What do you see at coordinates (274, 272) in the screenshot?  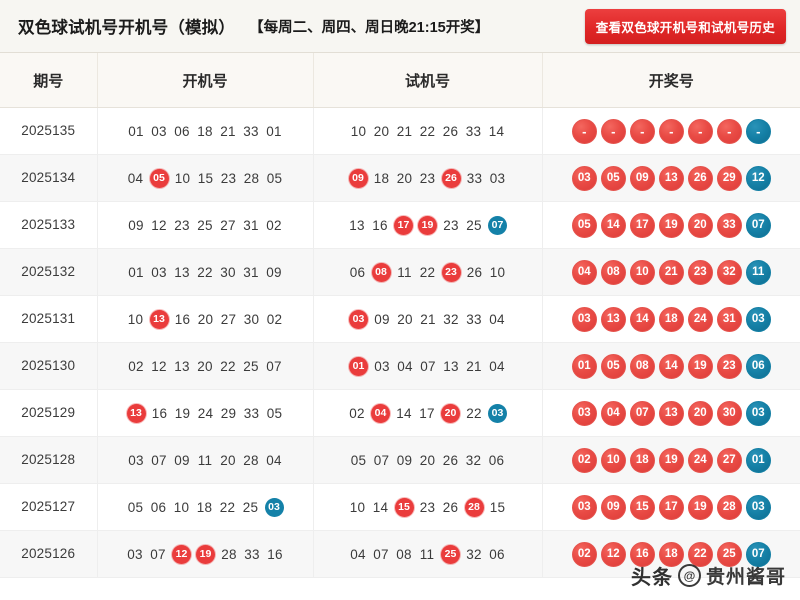 I see `open-number: 09` at bounding box center [274, 272].